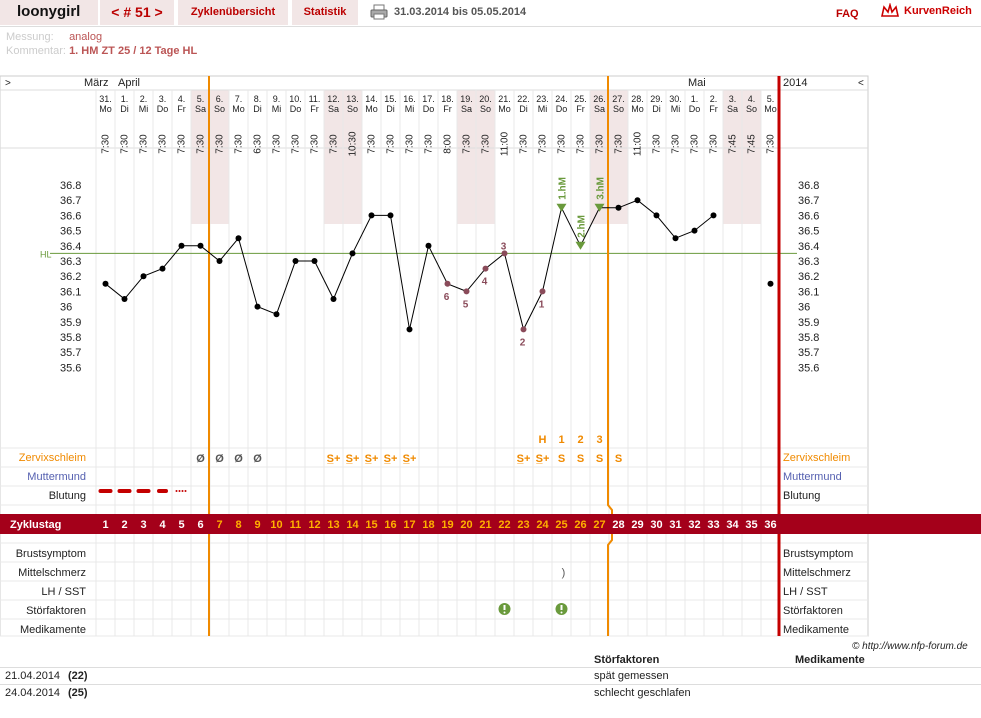 The height and width of the screenshot is (718, 981). Describe the element at coordinates (861, 83) in the screenshot. I see `nav-next-arrow: <` at that location.